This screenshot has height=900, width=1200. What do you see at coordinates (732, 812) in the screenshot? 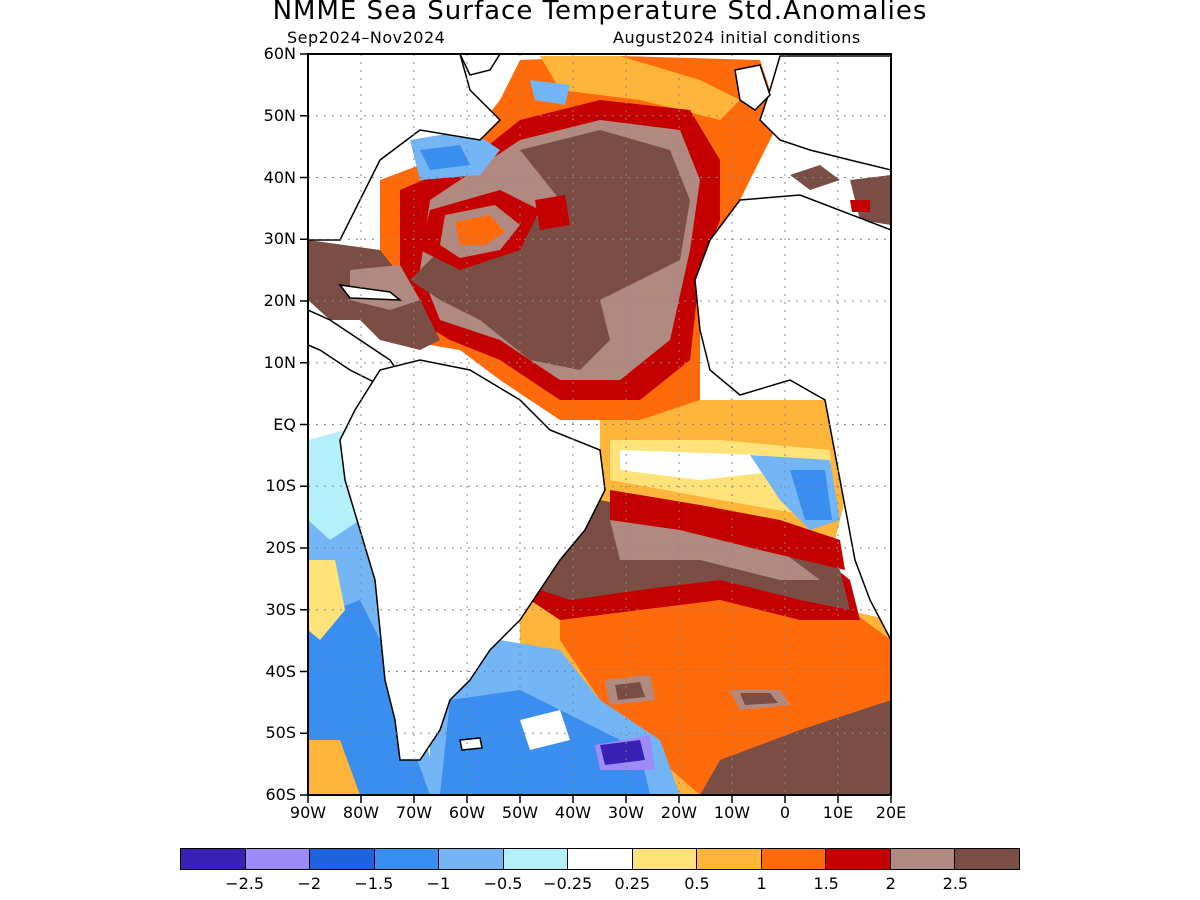
I see `lon-label: 10W` at bounding box center [732, 812].